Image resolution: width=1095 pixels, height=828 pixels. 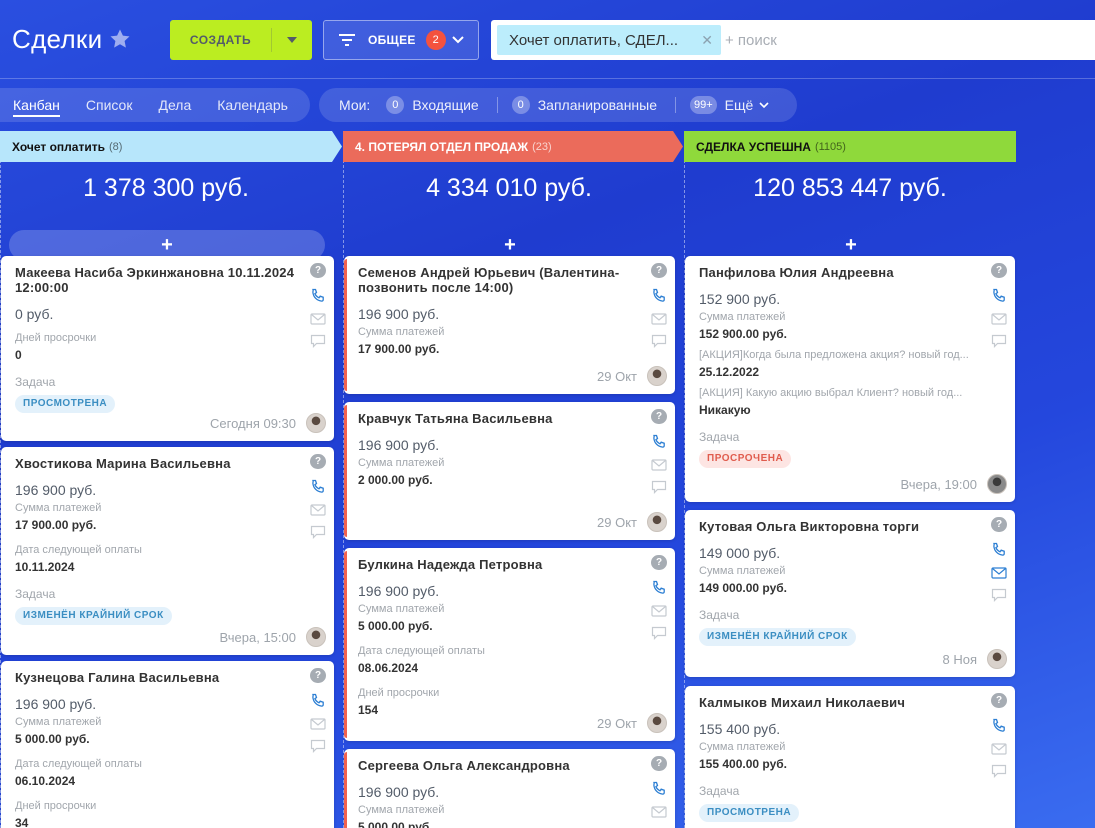 I want to click on stage-header: СДЕЛКА УСПЕШНА (1105), so click(x=850, y=146).